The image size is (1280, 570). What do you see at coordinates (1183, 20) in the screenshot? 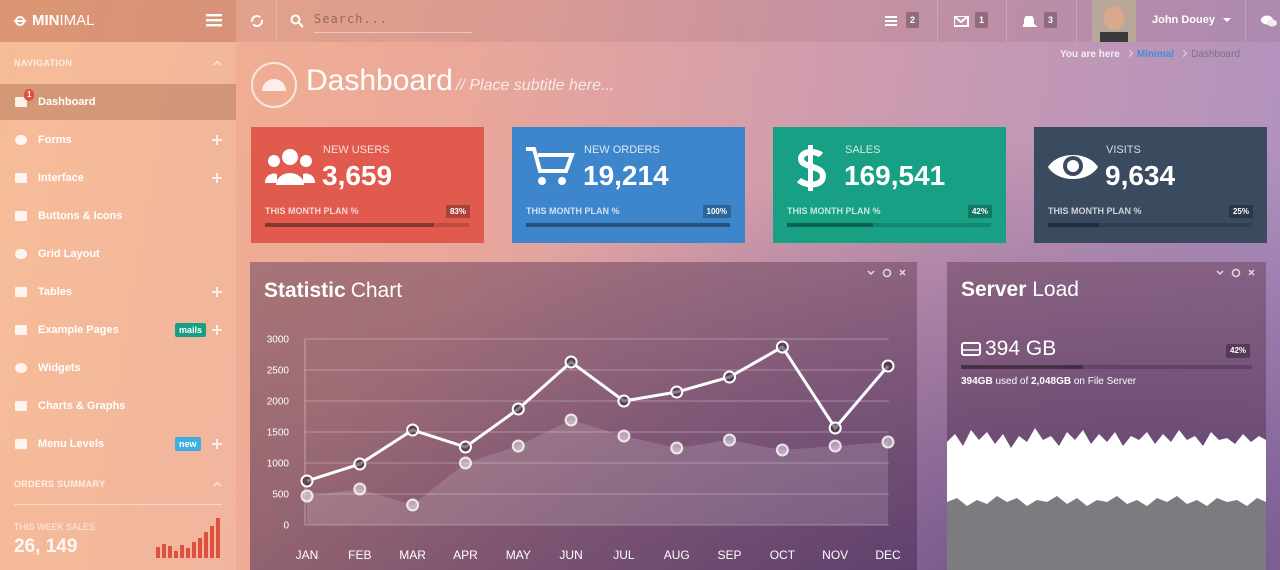
I see `user-name: John Douey` at bounding box center [1183, 20].